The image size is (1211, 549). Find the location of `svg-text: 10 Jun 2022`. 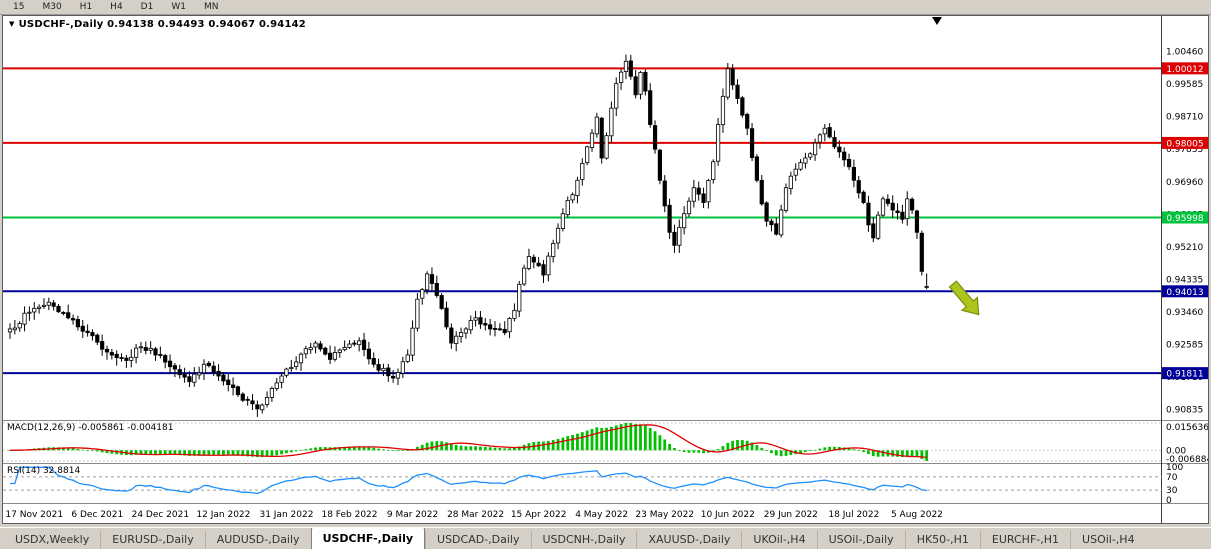

svg-text: 10 Jun 2022 is located at coordinates (728, 515).